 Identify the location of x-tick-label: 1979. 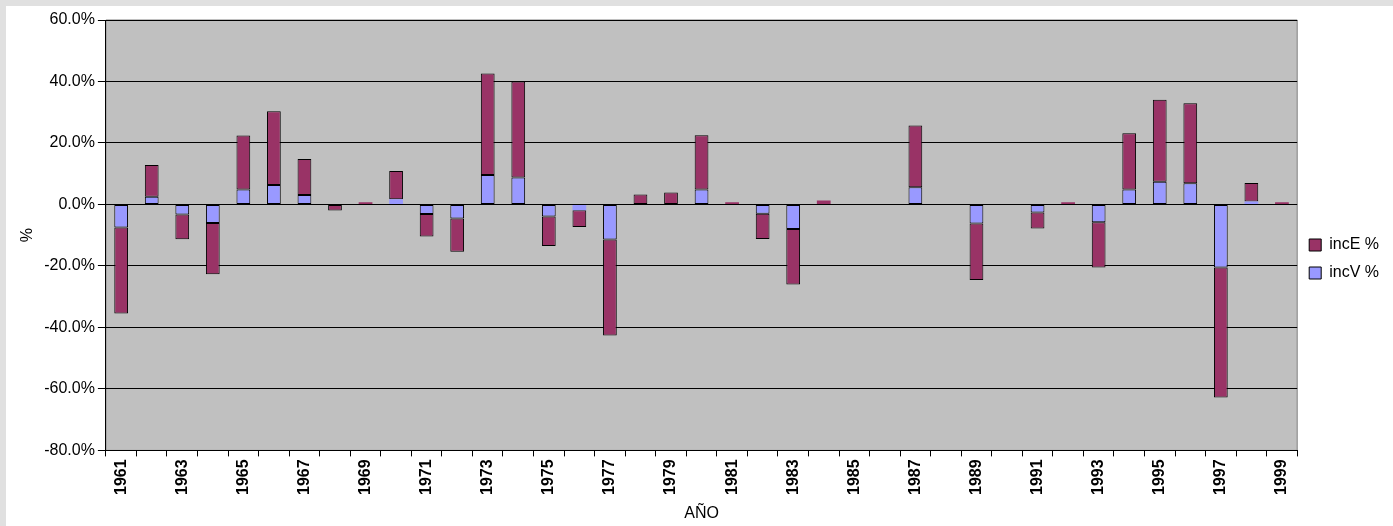
(670, 477).